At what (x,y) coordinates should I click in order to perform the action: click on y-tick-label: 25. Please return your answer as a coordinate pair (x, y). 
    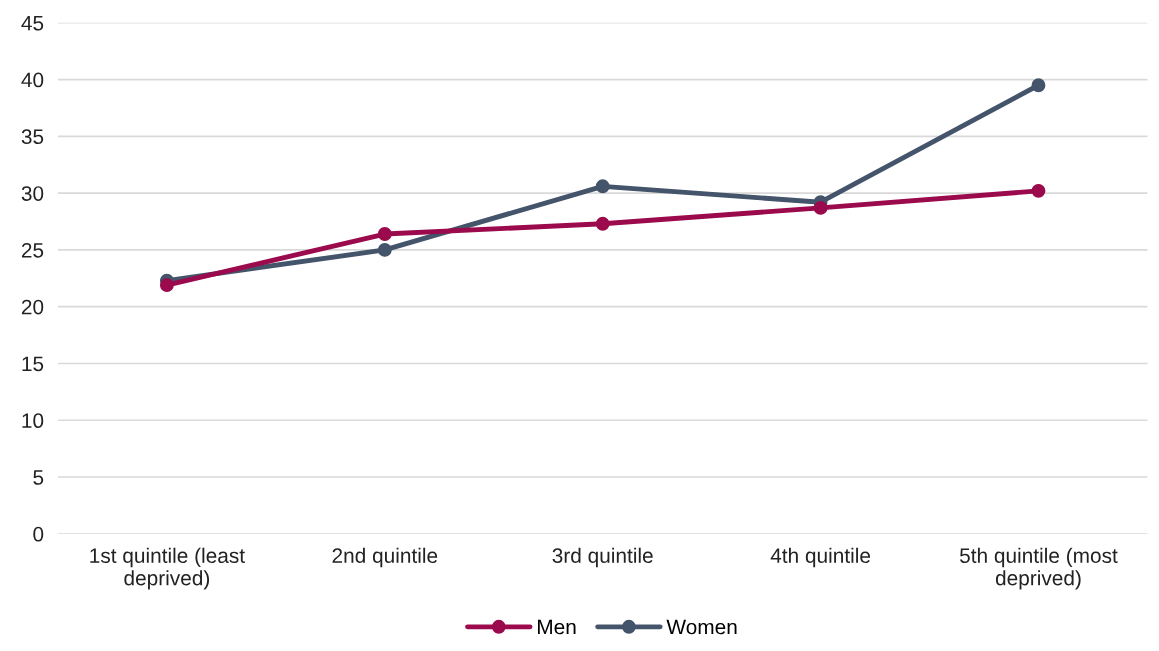
    Looking at the image, I should click on (32, 250).